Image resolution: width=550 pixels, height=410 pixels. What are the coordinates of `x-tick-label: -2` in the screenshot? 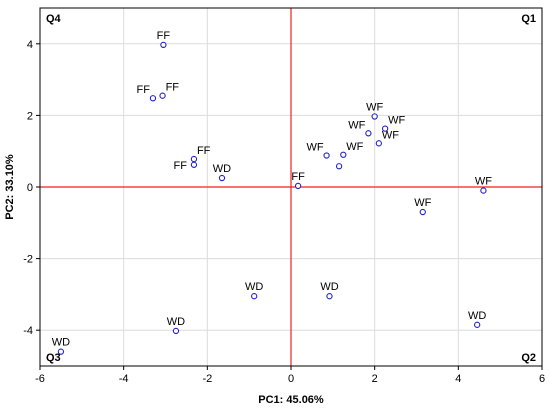 It's located at (207, 379).